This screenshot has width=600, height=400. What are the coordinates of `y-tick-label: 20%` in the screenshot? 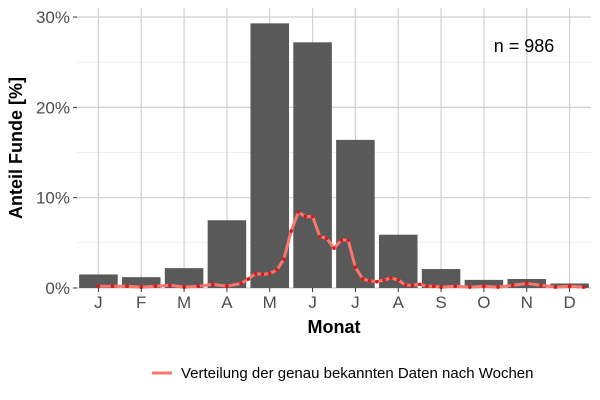 It's located at (53, 107).